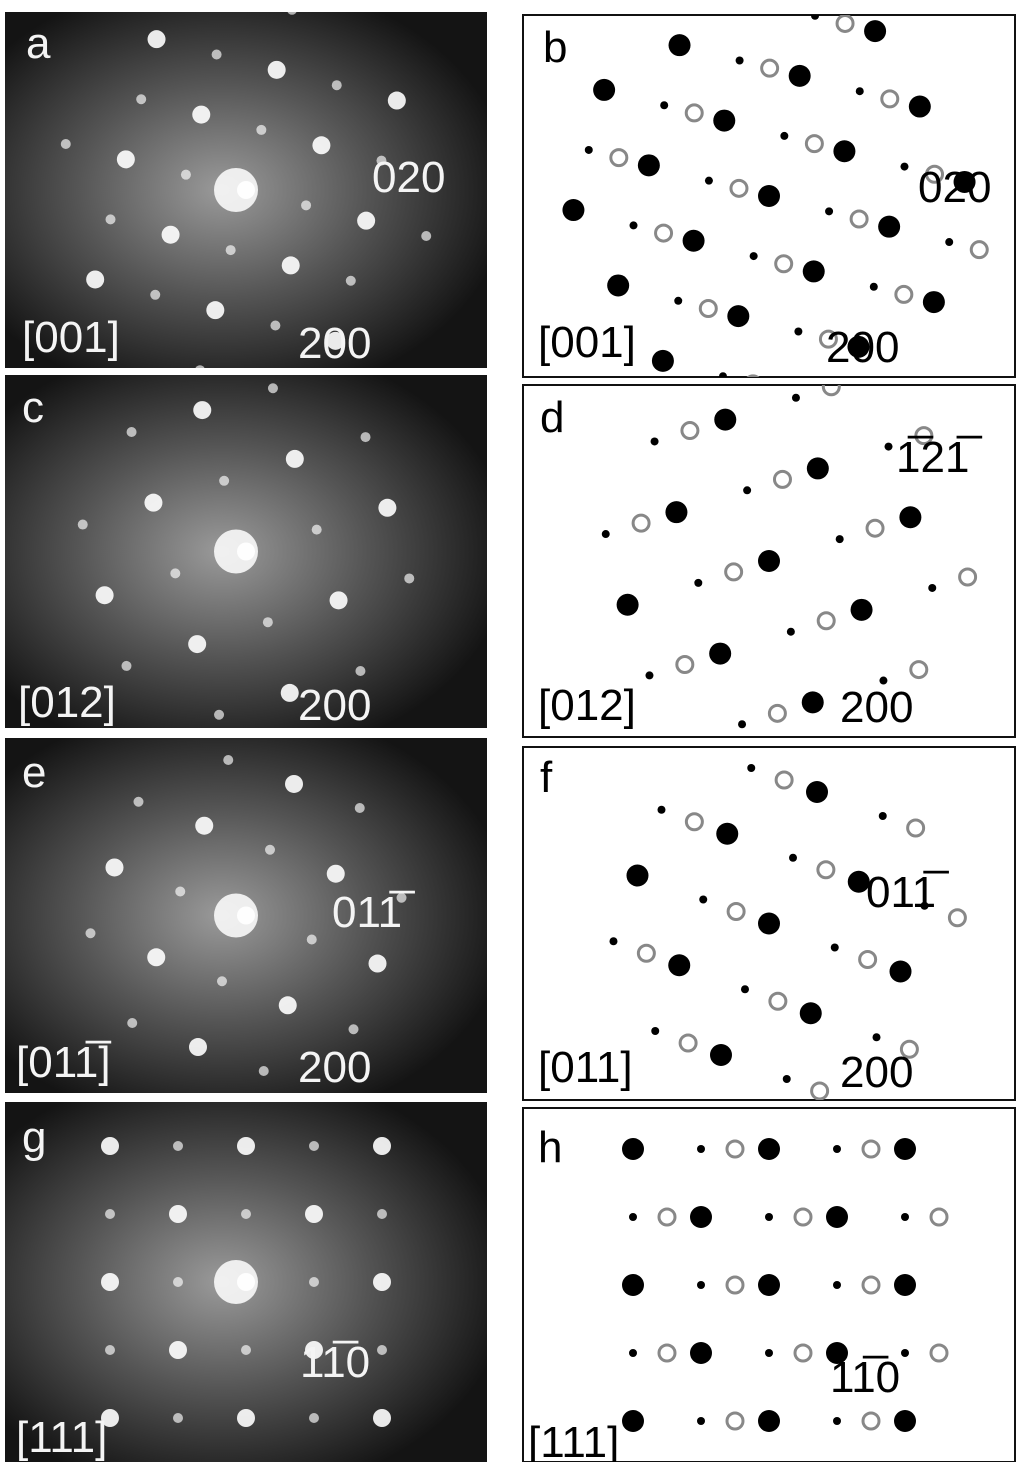 Image resolution: width=1019 pixels, height=1467 pixels. What do you see at coordinates (71, 337) in the screenshot?
I see `zone-axis: [001]` at bounding box center [71, 337].